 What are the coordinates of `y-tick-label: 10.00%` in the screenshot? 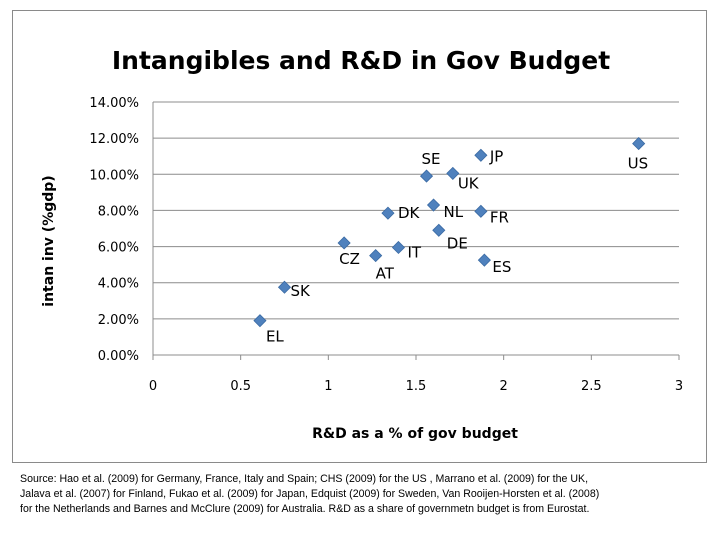 It's located at (114, 175).